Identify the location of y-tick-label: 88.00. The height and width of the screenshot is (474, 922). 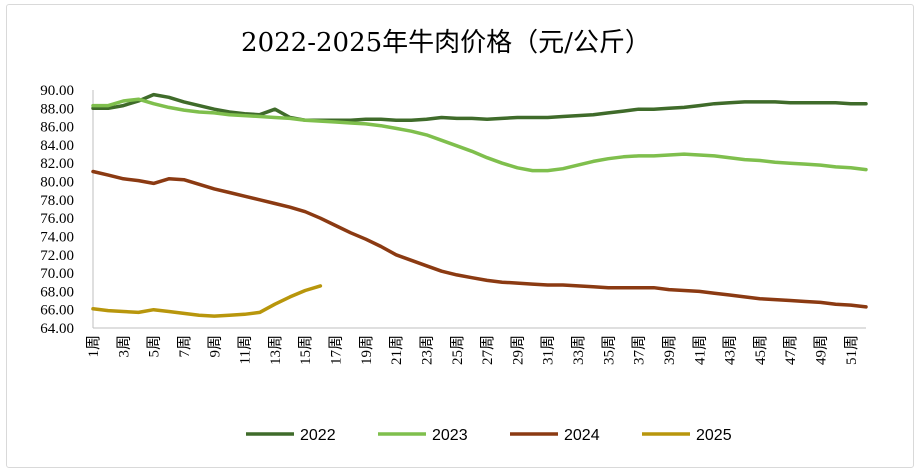
(57, 109).